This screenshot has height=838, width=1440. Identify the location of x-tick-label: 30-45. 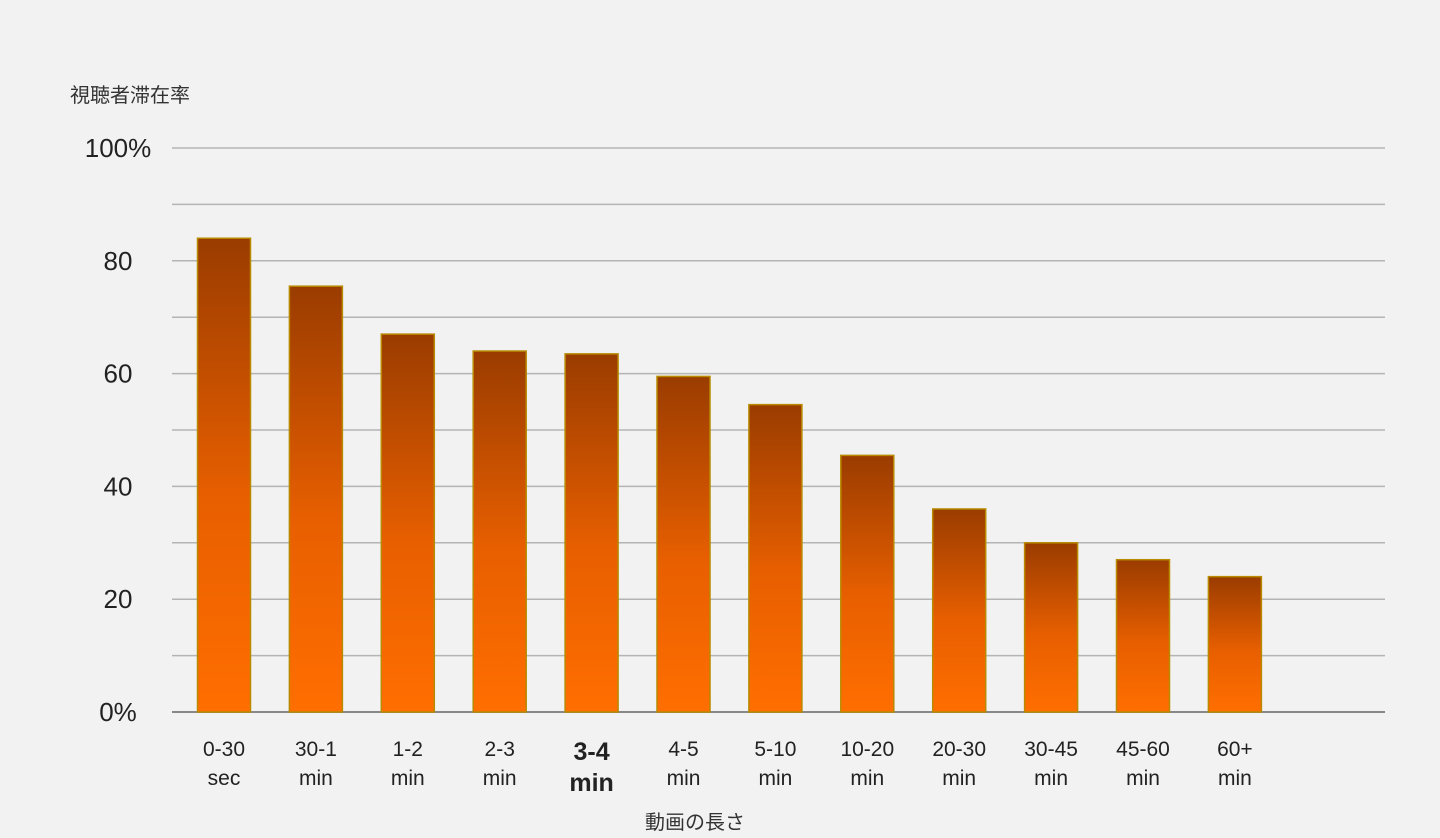
(1051, 749).